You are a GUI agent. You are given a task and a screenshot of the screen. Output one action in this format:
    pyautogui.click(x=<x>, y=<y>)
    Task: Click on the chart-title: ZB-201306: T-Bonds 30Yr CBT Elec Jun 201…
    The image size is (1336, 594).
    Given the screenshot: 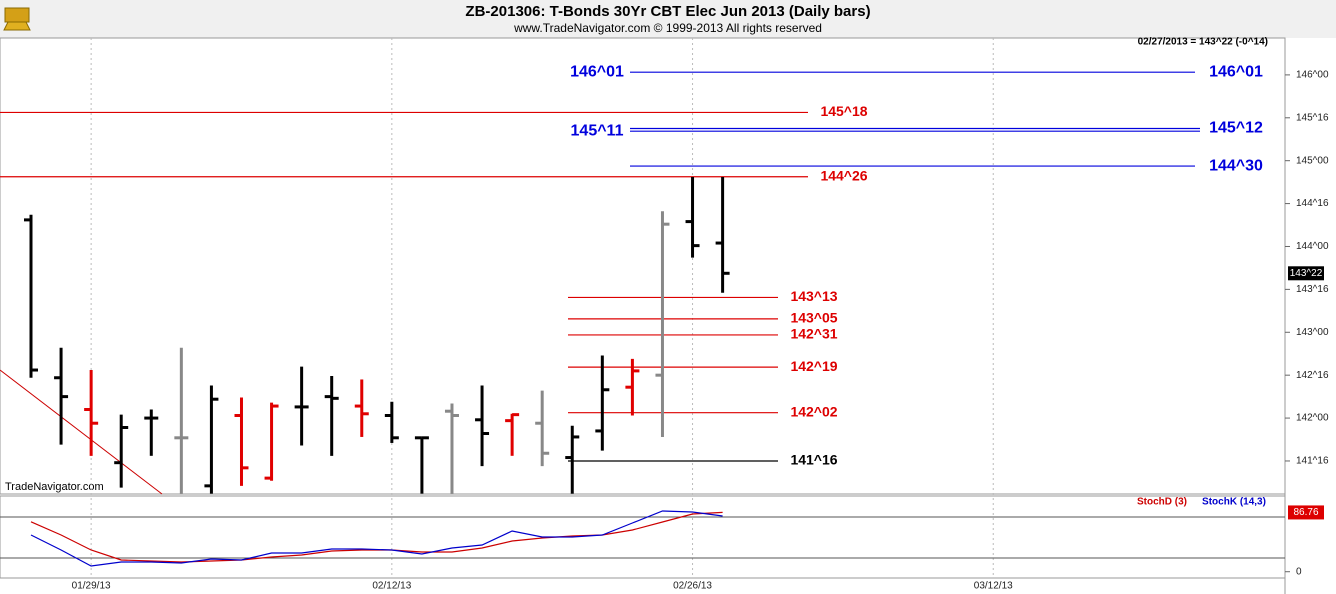 What is the action you would take?
    pyautogui.click(x=667, y=11)
    